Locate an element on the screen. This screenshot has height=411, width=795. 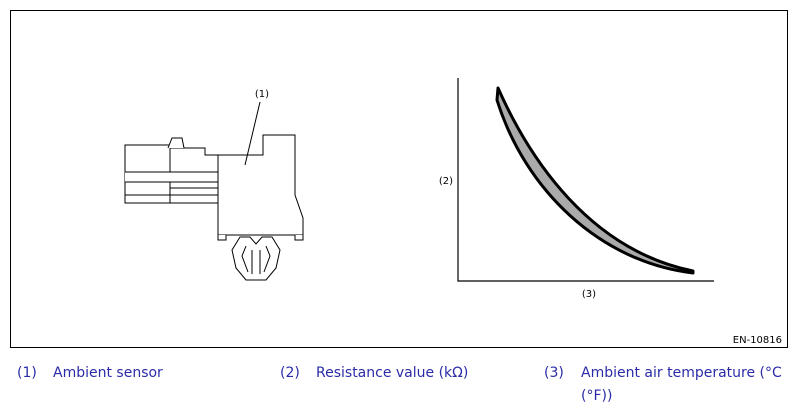
legend-text: Ambient air temperature (°C (°F)) is located at coordinates (681, 384).